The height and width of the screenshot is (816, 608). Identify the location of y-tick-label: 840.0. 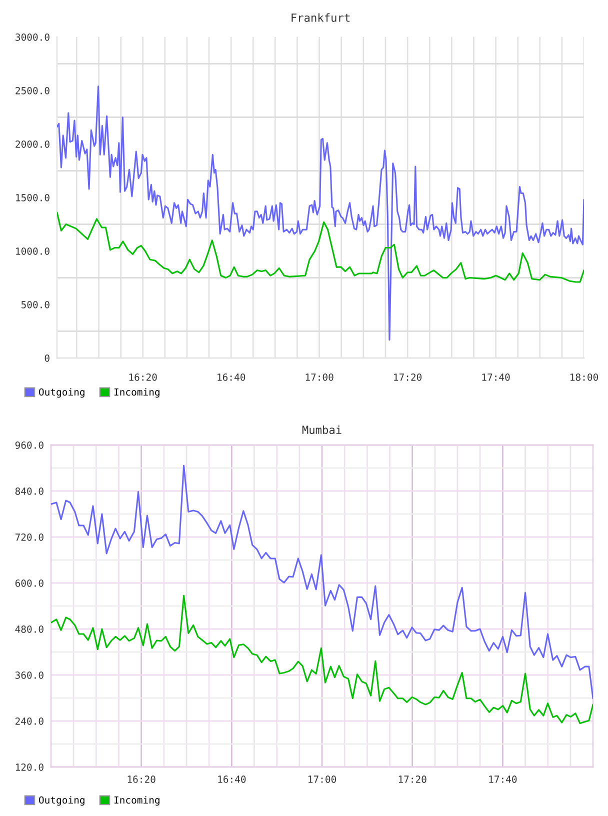
(29, 491).